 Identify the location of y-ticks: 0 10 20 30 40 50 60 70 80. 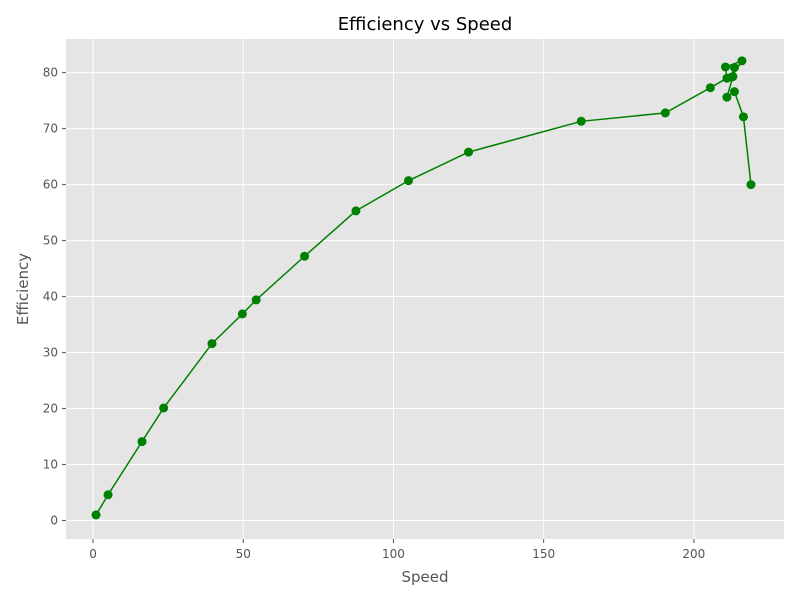
(54, 297).